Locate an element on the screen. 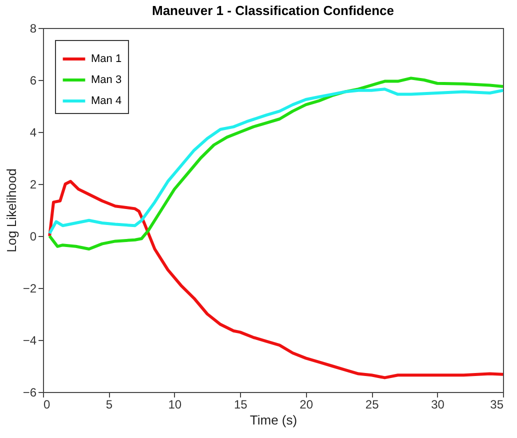 The width and height of the screenshot is (517, 438). x-tick-label: 15 is located at coordinates (241, 405).